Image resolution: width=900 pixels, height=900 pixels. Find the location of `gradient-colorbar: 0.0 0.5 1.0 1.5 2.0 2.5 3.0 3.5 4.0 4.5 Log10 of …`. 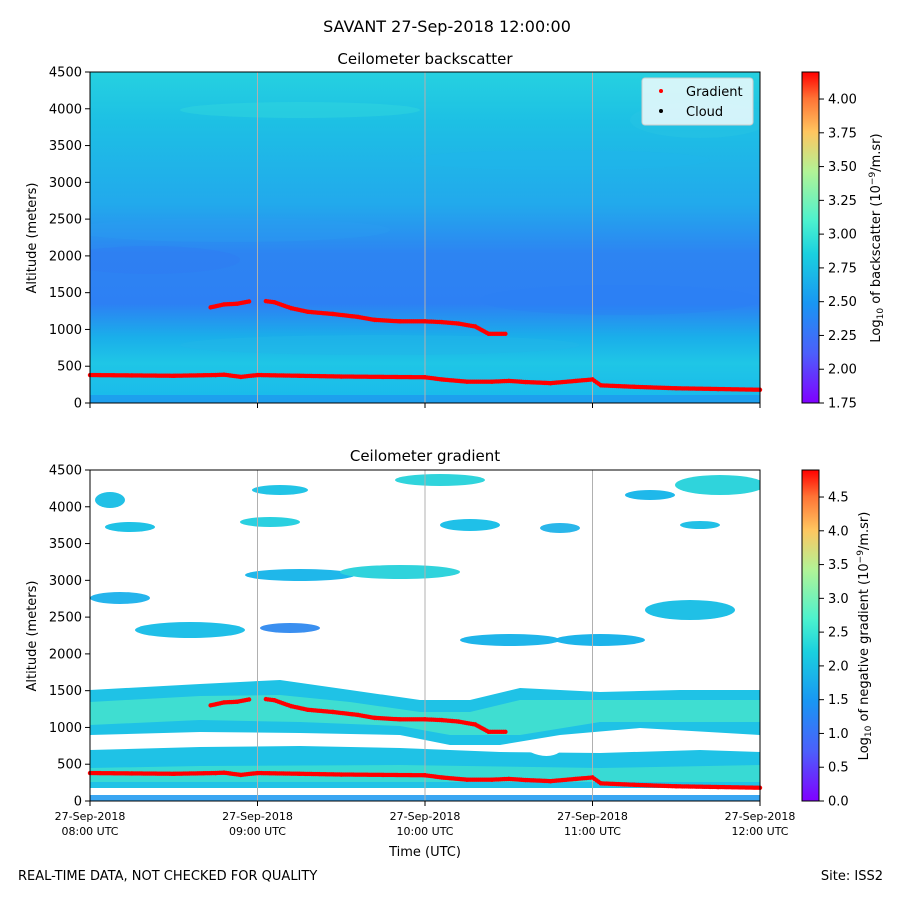

gradient-colorbar: 0.0 0.5 1.0 1.5 2.0 2.5 3.0 3.5 4.0 4.5 Log10 of … is located at coordinates (837, 639).